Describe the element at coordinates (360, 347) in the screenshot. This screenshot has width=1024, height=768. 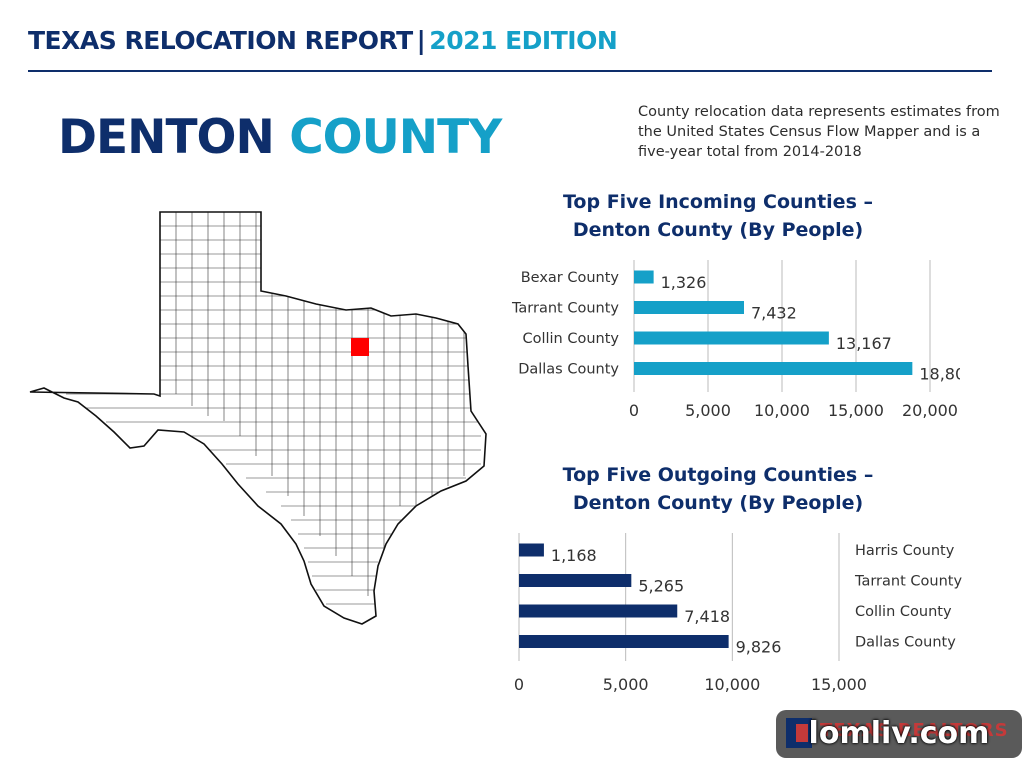
I see `denton-county-highlight` at that location.